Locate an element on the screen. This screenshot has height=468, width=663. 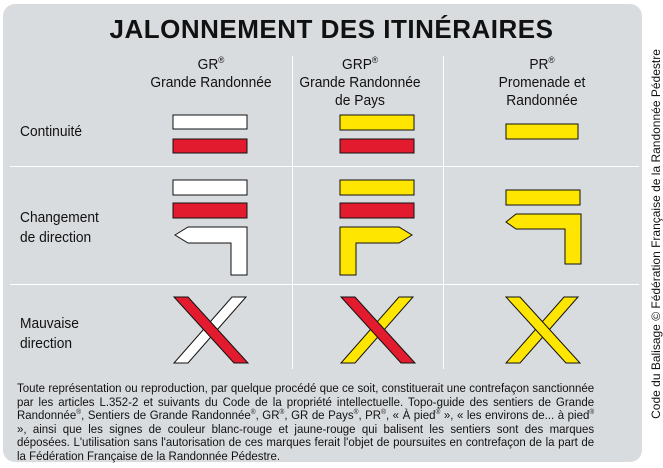
gr-changement-mark is located at coordinates (210, 227).